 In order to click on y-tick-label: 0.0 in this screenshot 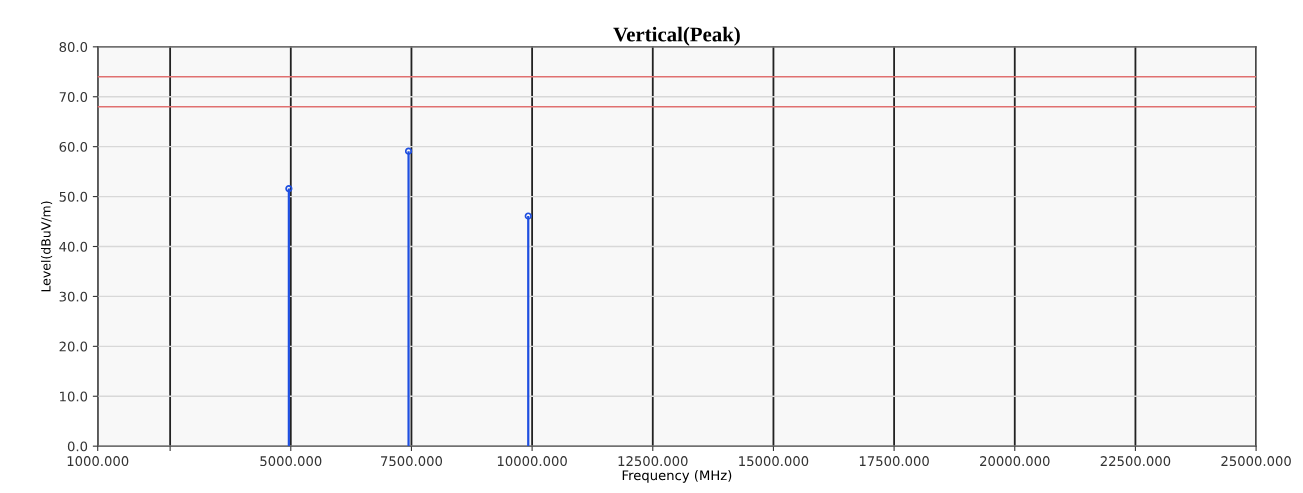, I will do `click(77, 446)`.